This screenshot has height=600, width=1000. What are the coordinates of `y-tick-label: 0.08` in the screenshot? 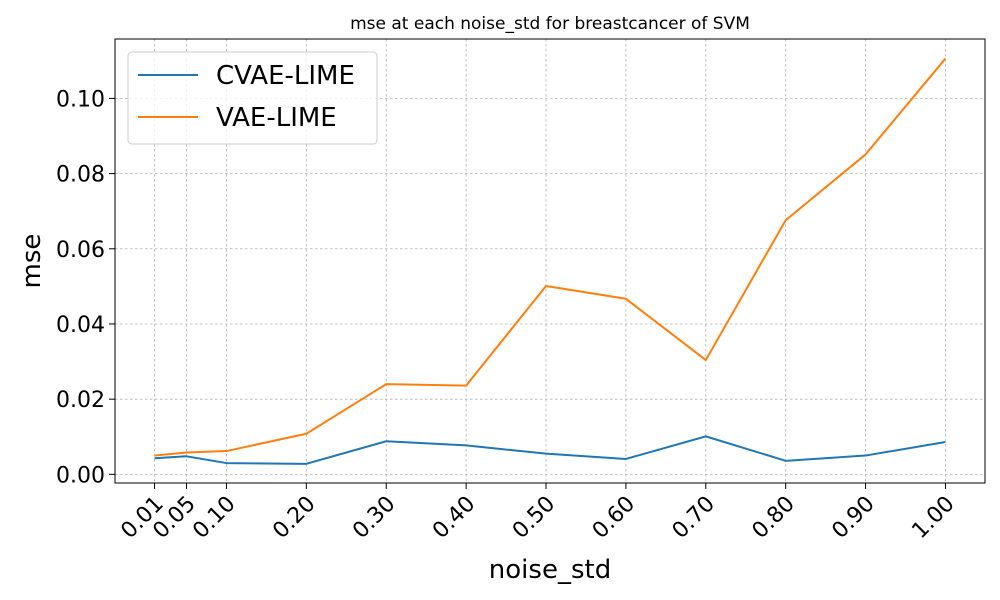 It's located at (80, 175).